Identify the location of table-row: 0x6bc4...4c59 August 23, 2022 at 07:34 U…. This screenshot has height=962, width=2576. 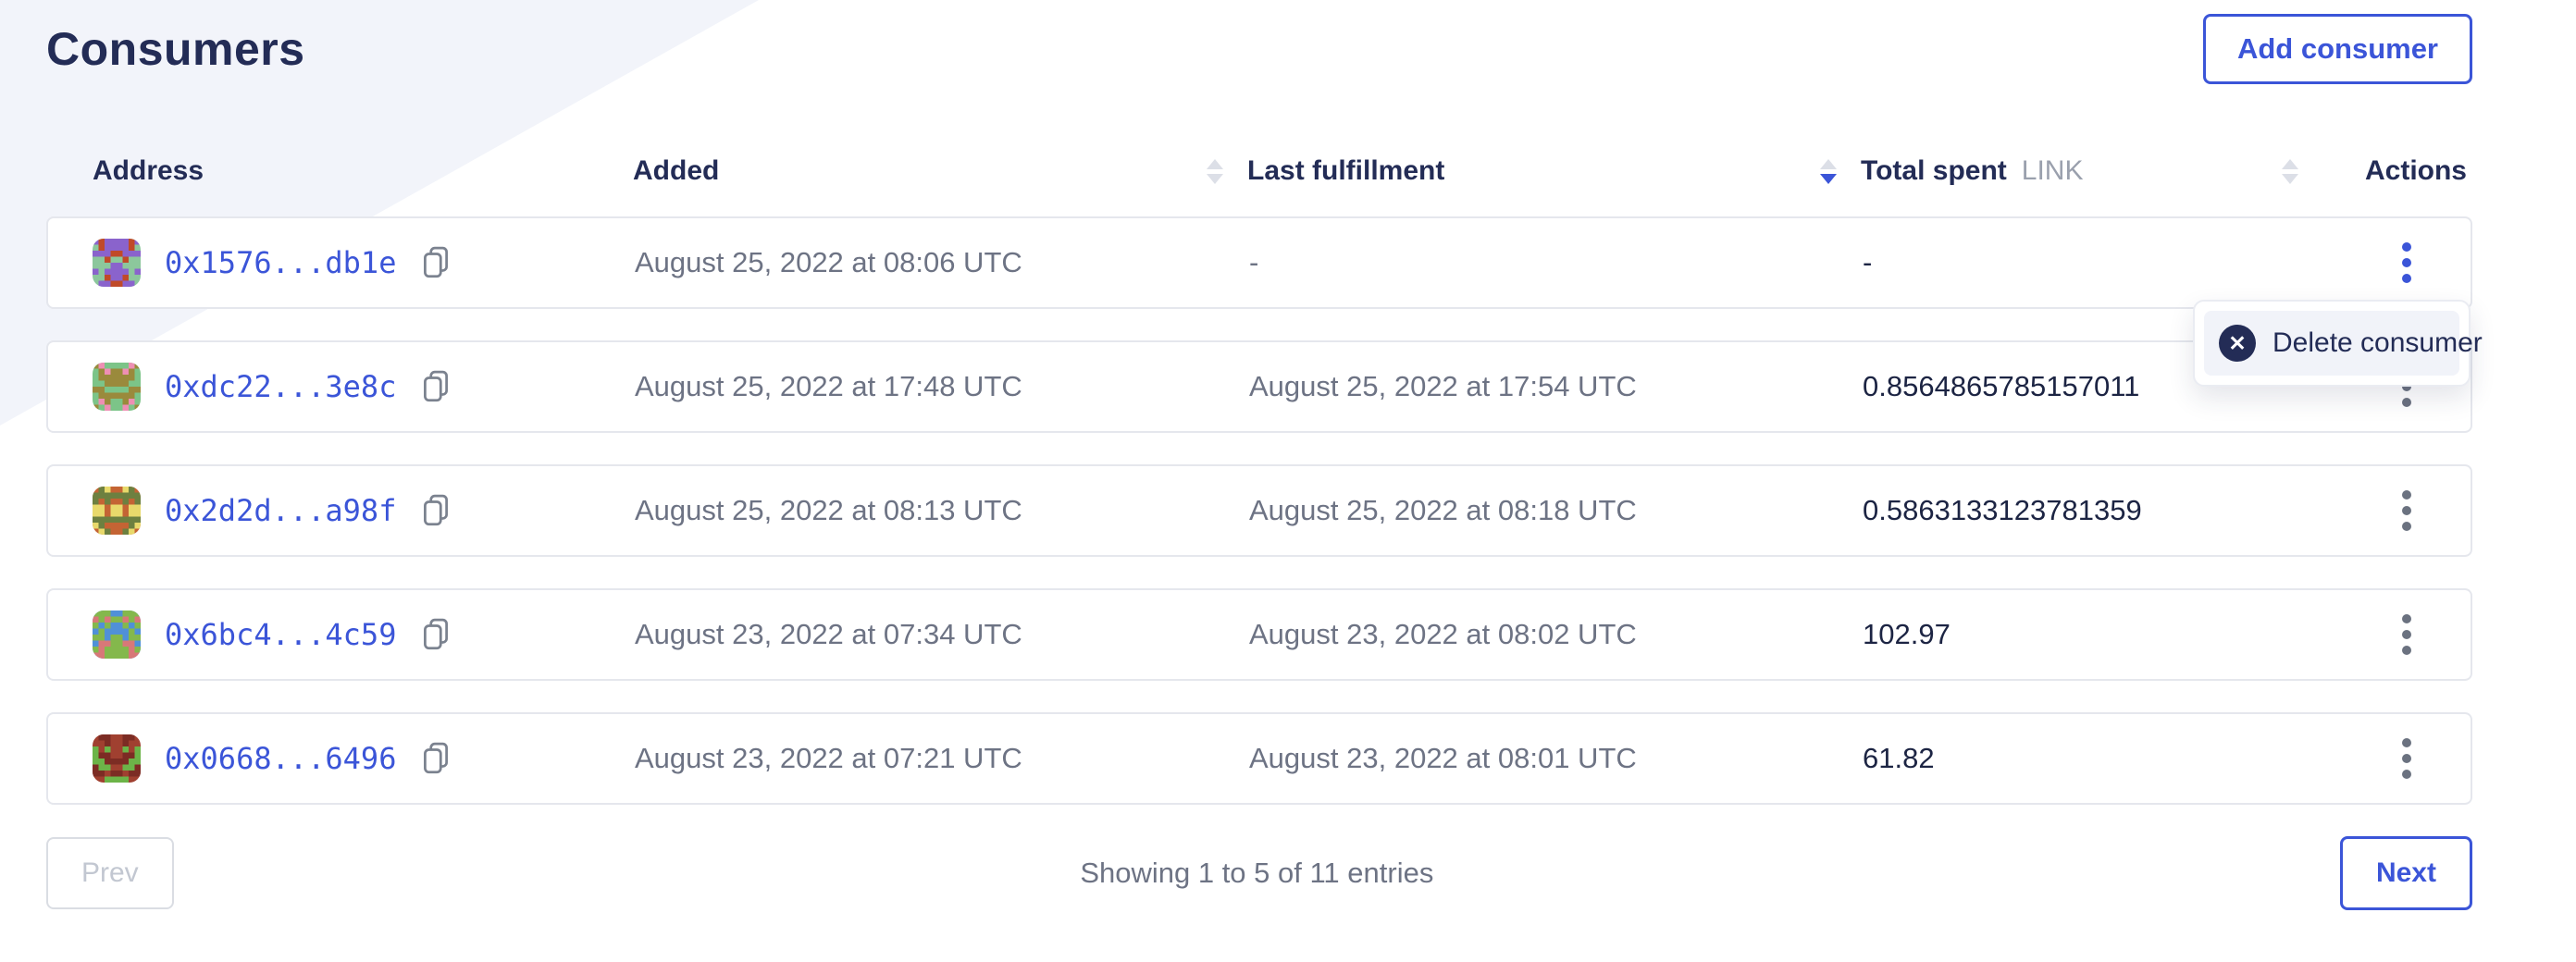
(1259, 634).